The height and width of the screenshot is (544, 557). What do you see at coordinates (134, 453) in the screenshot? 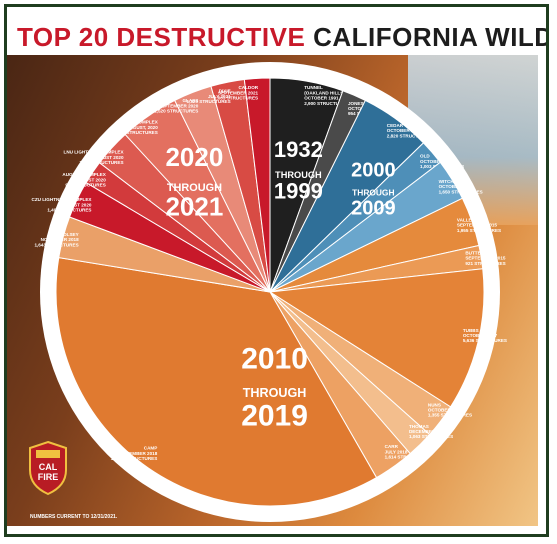
I see `slice-label-camp: CAMP NOVEMBER 2018 18,804 STRUCTURES` at bounding box center [134, 453].